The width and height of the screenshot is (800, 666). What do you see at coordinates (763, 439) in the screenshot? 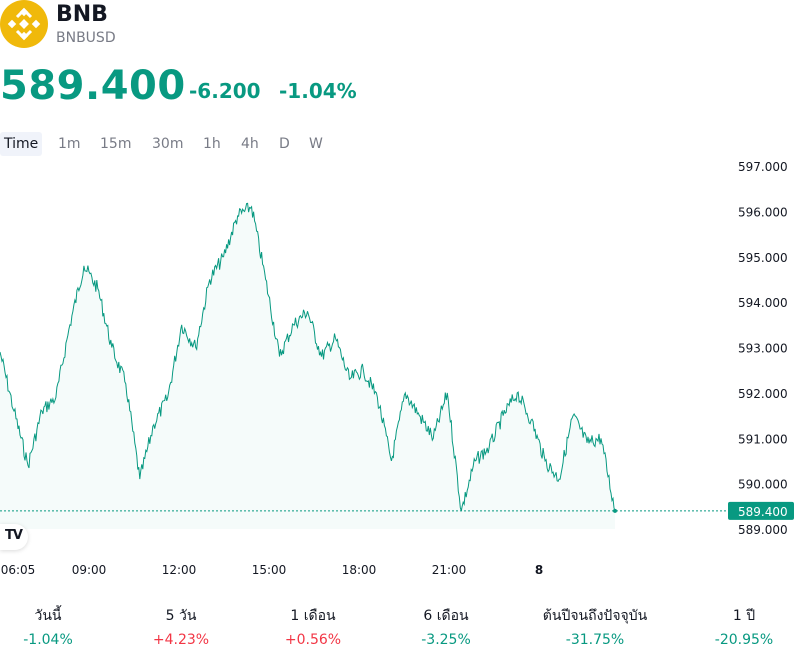
I see `y-axis-tick-label: 591.000` at bounding box center [763, 439].